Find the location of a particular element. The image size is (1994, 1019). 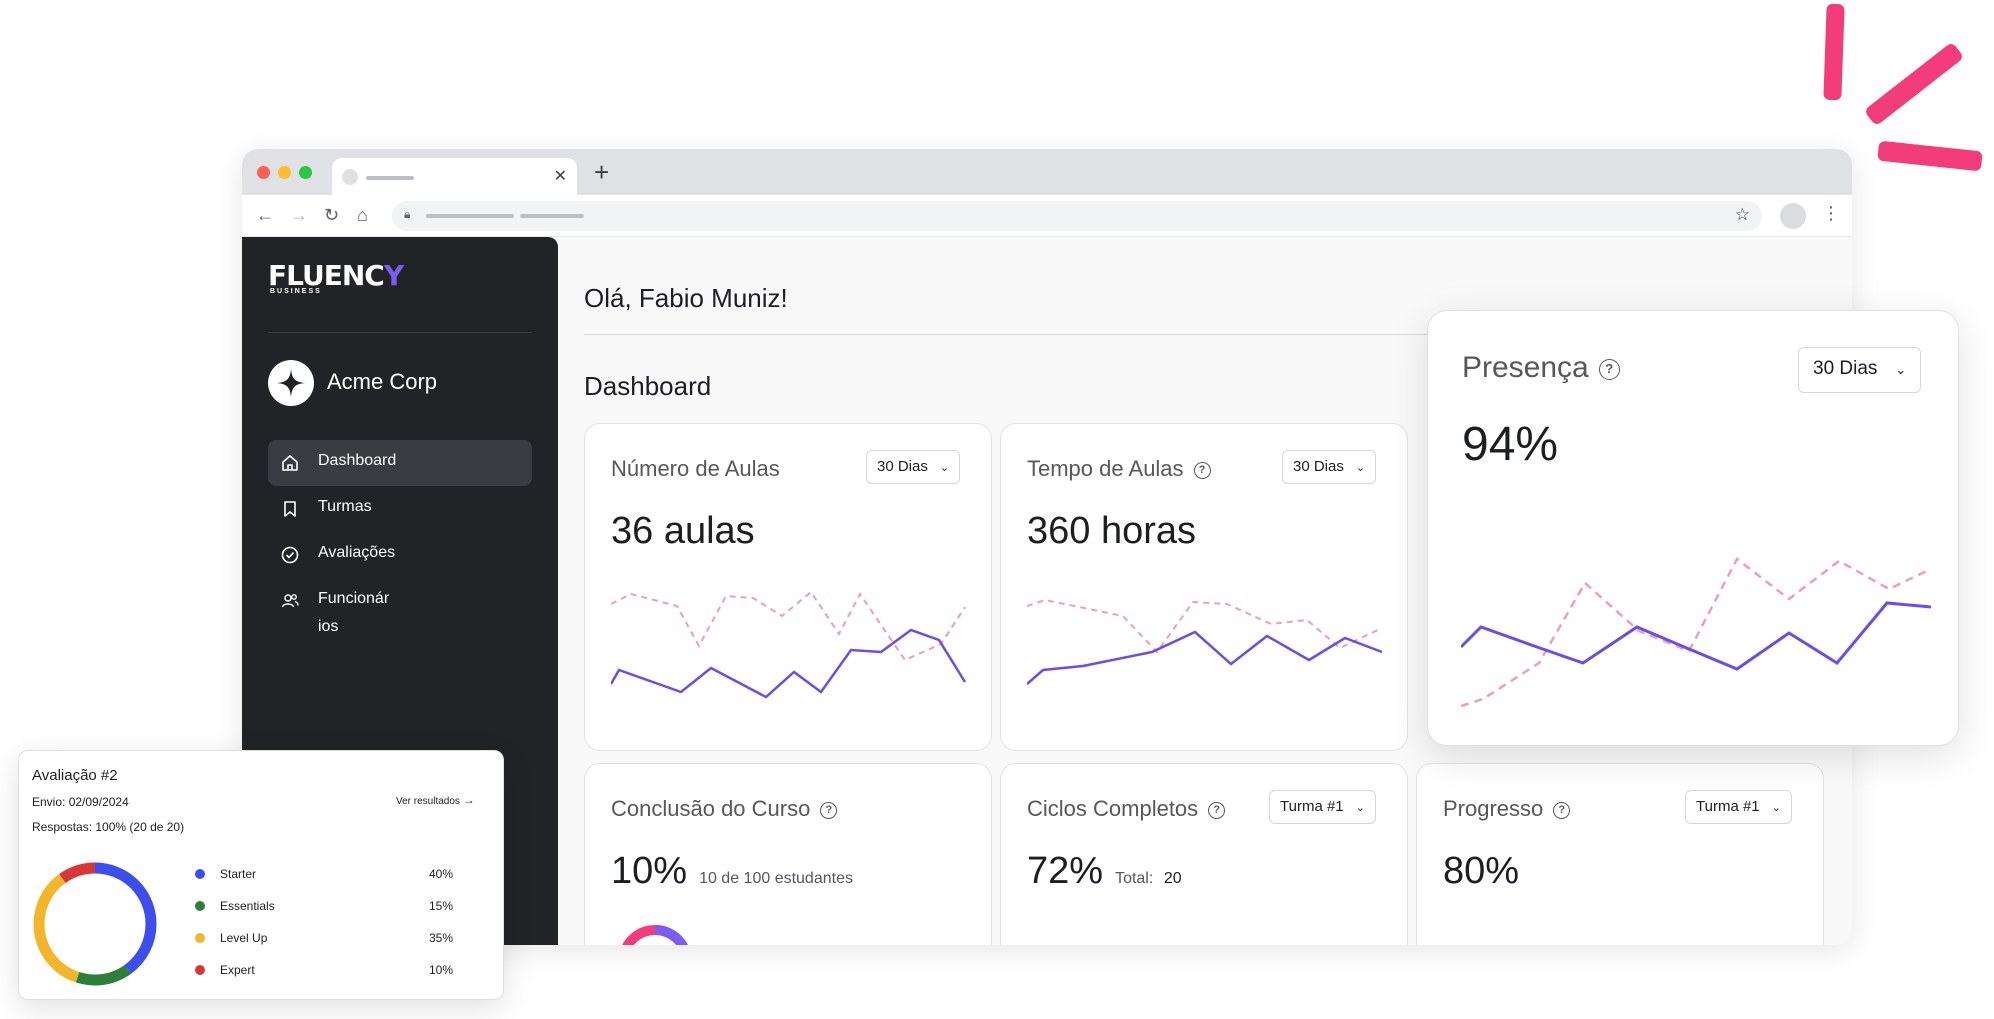

card-title-text: Progresso is located at coordinates (1493, 808).